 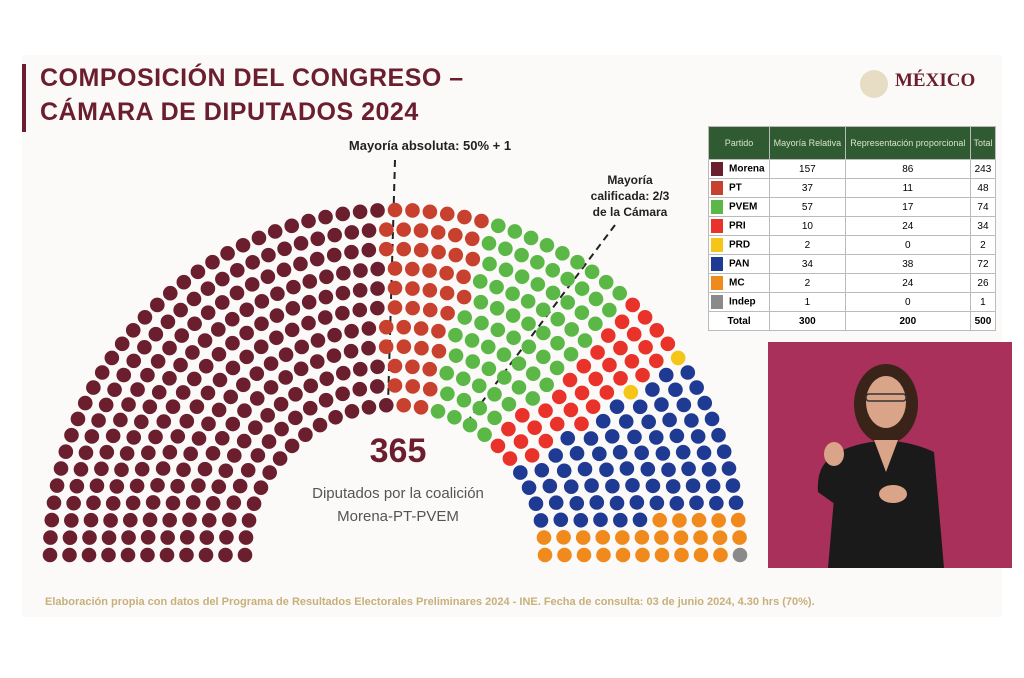 What do you see at coordinates (852, 188) in the screenshot?
I see `party-row: PT 37 11 48` at bounding box center [852, 188].